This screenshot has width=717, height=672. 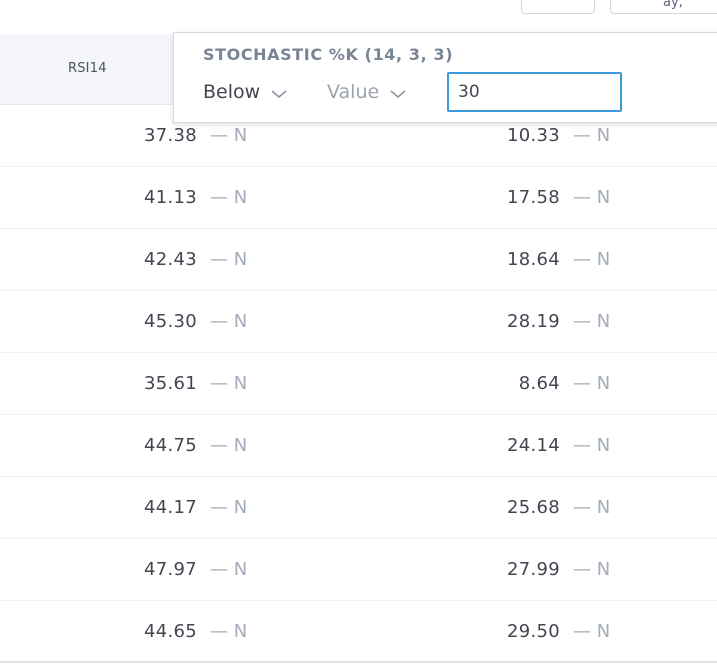 What do you see at coordinates (673, 5) in the screenshot?
I see `toolbar-button-label: ay,` at bounding box center [673, 5].